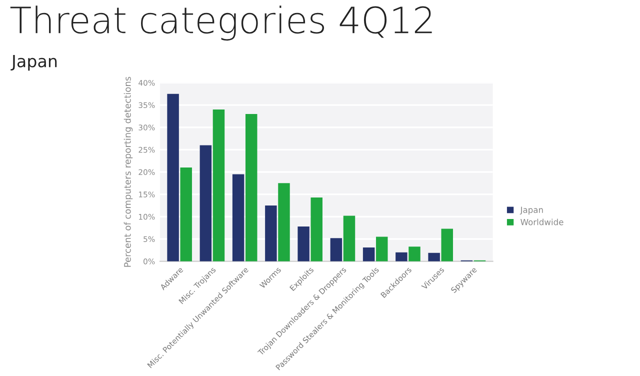  Describe the element at coordinates (542, 222) in the screenshot. I see `legend-label: Worldwide` at that location.